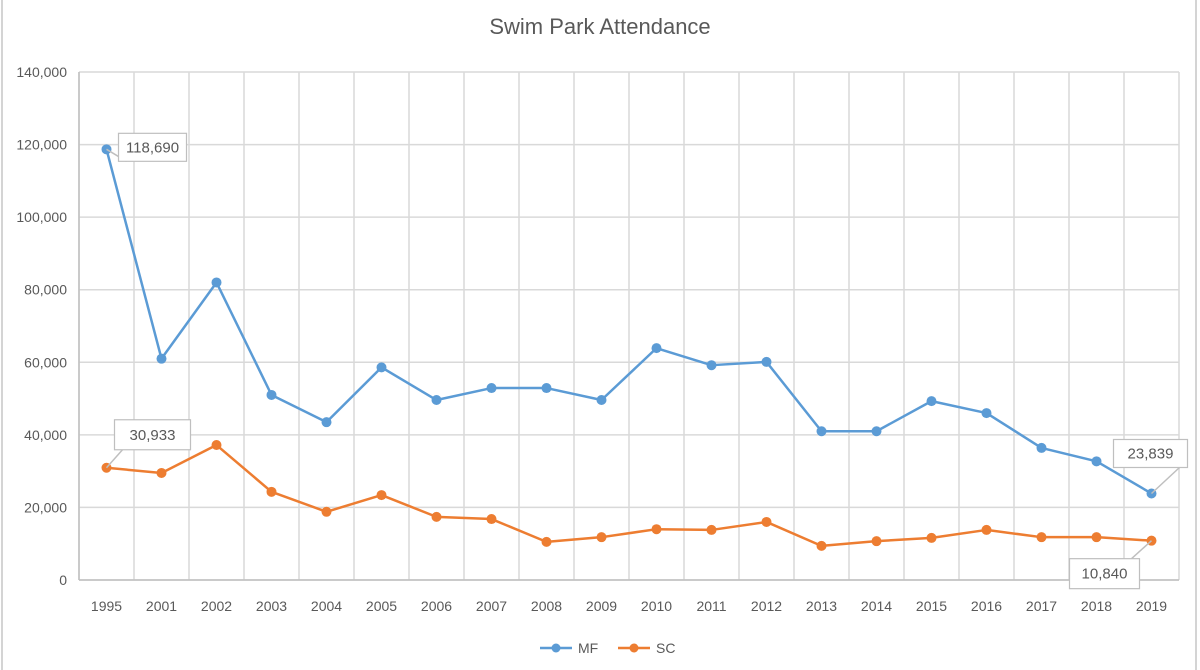  Describe the element at coordinates (711, 606) in the screenshot. I see `x-tick-label: 2011` at that location.